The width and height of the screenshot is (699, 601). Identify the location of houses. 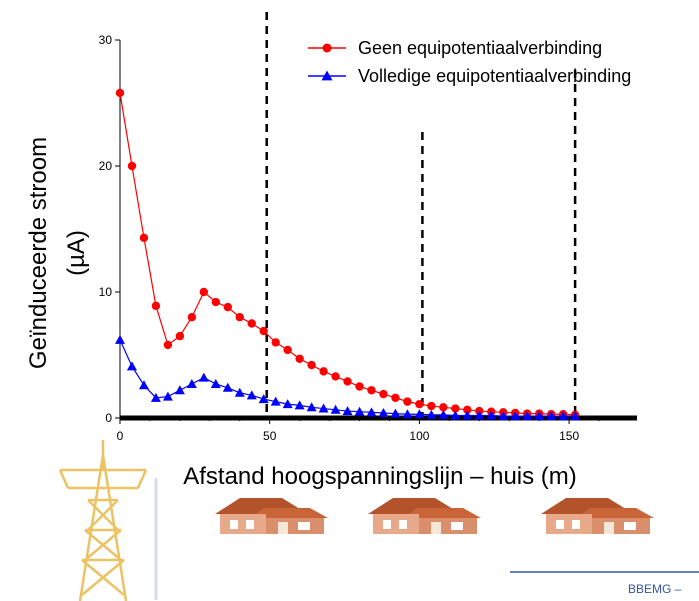
(434, 516).